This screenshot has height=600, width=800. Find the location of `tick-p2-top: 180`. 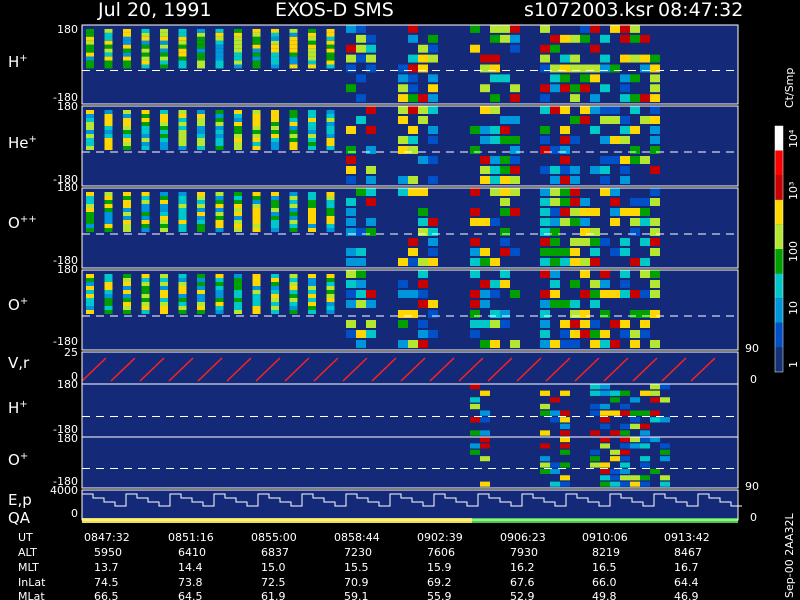

tick-p2-top: 180 is located at coordinates (67, 187).